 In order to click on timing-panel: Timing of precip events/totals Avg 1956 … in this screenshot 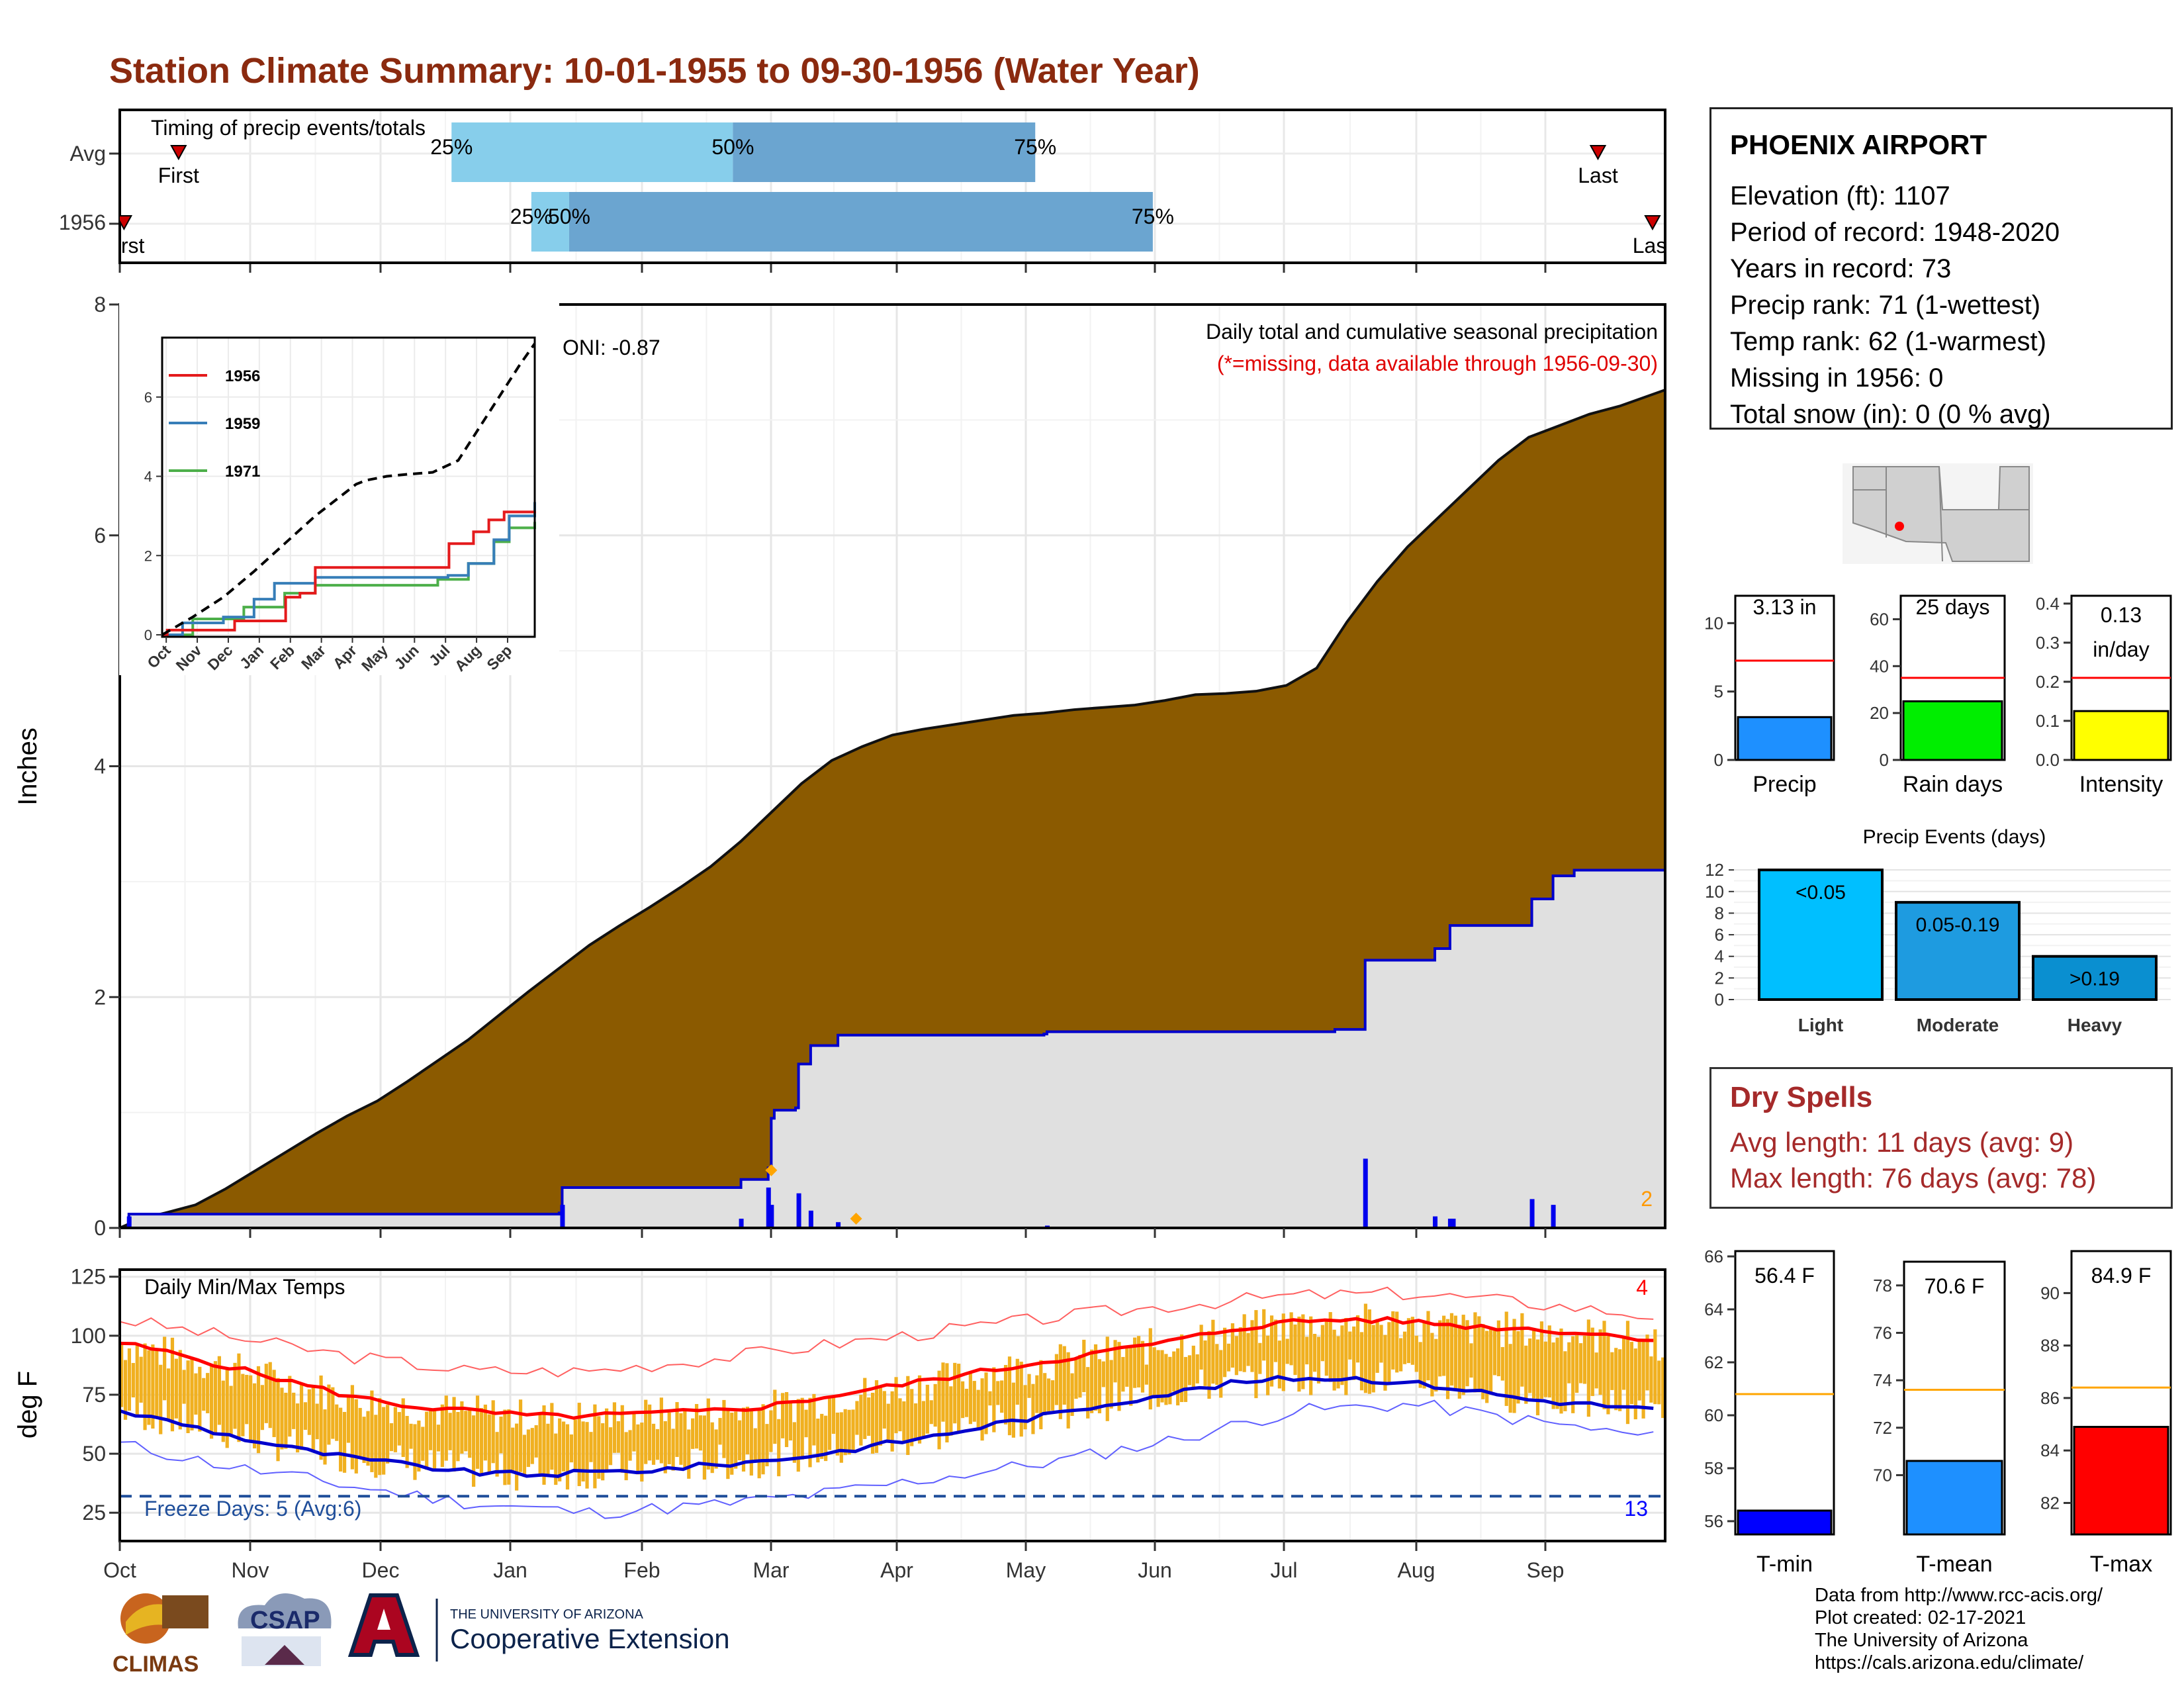, I will do `click(862, 191)`.